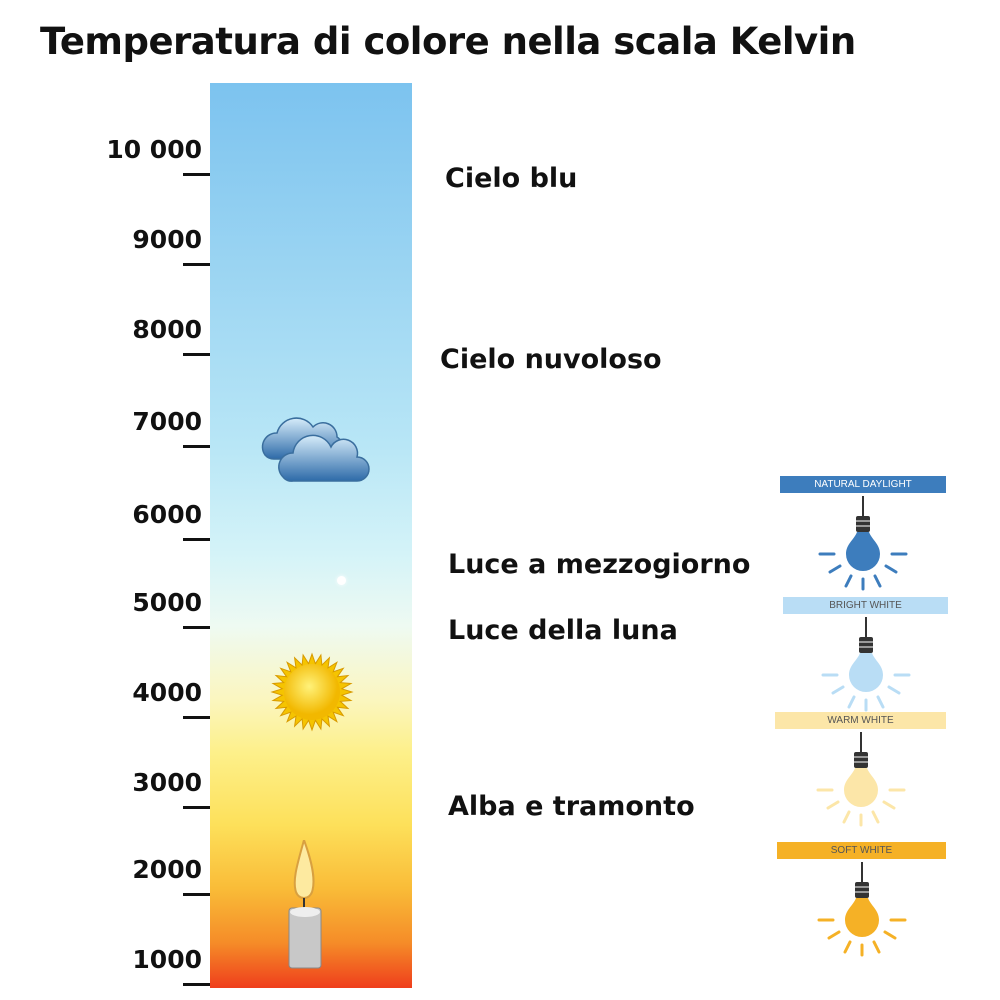  Describe the element at coordinates (305, 905) in the screenshot. I see `candle-icon` at that location.